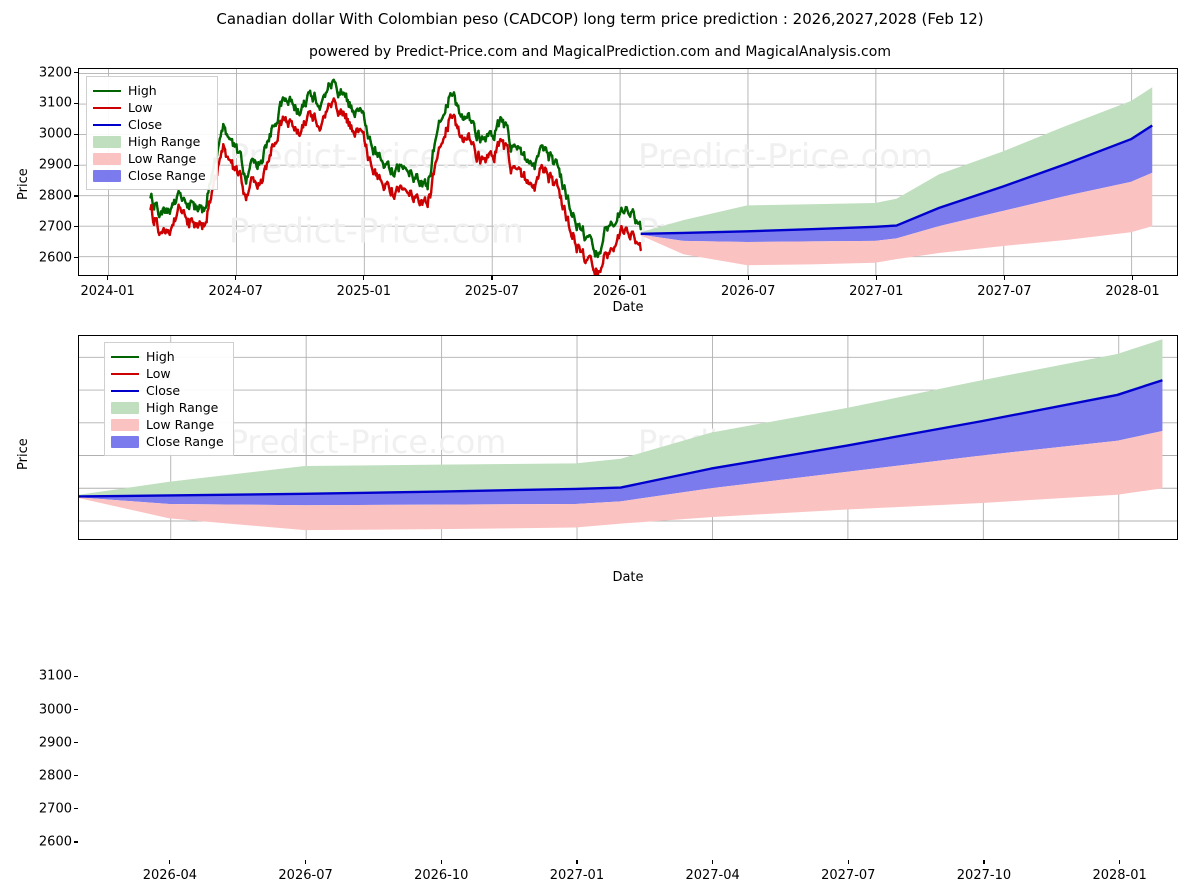 This screenshot has width=1200, height=883. What do you see at coordinates (162, 159) in the screenshot?
I see `legend-label: Low Range` at bounding box center [162, 159].